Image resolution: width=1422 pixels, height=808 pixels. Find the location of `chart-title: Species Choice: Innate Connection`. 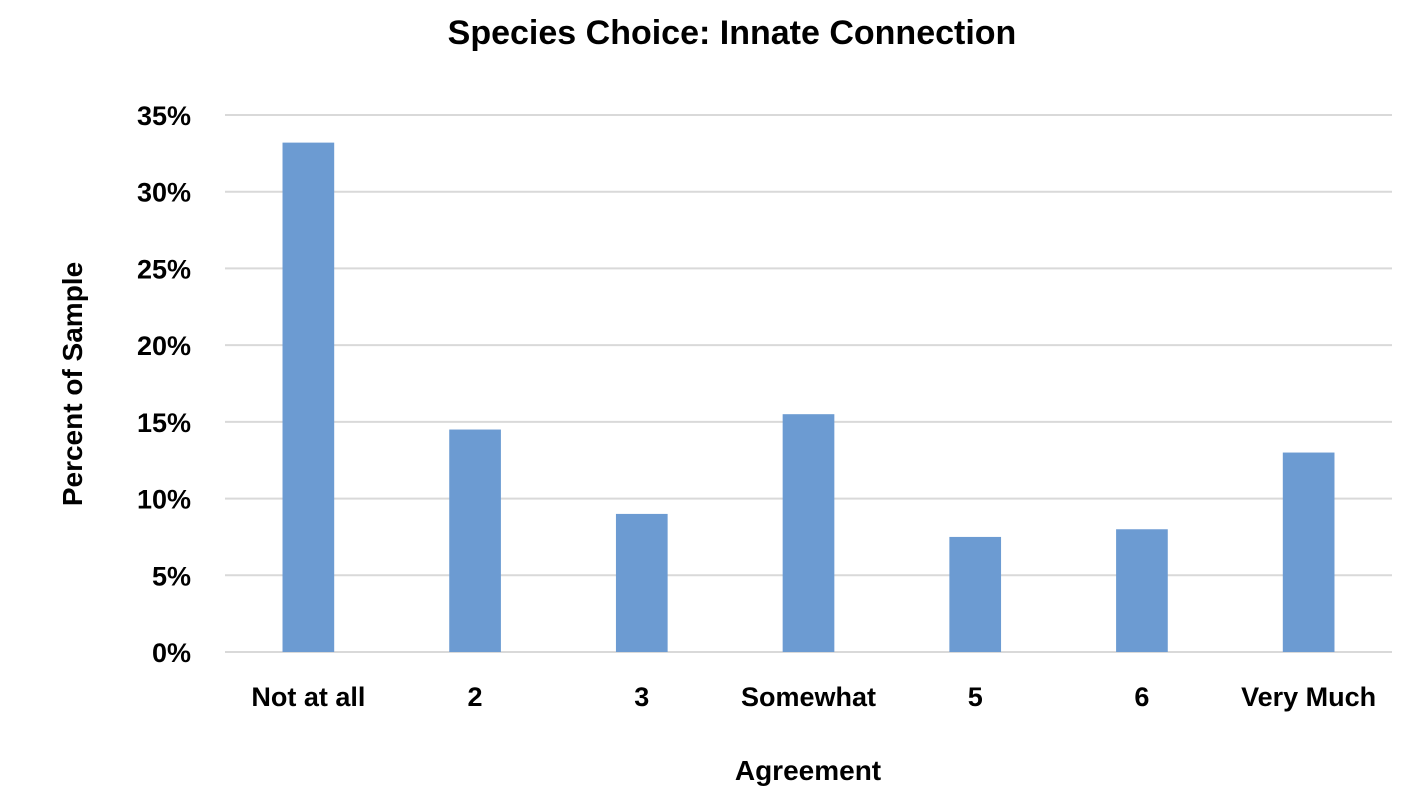

chart-title: Species Choice: Innate Connection is located at coordinates (732, 33).